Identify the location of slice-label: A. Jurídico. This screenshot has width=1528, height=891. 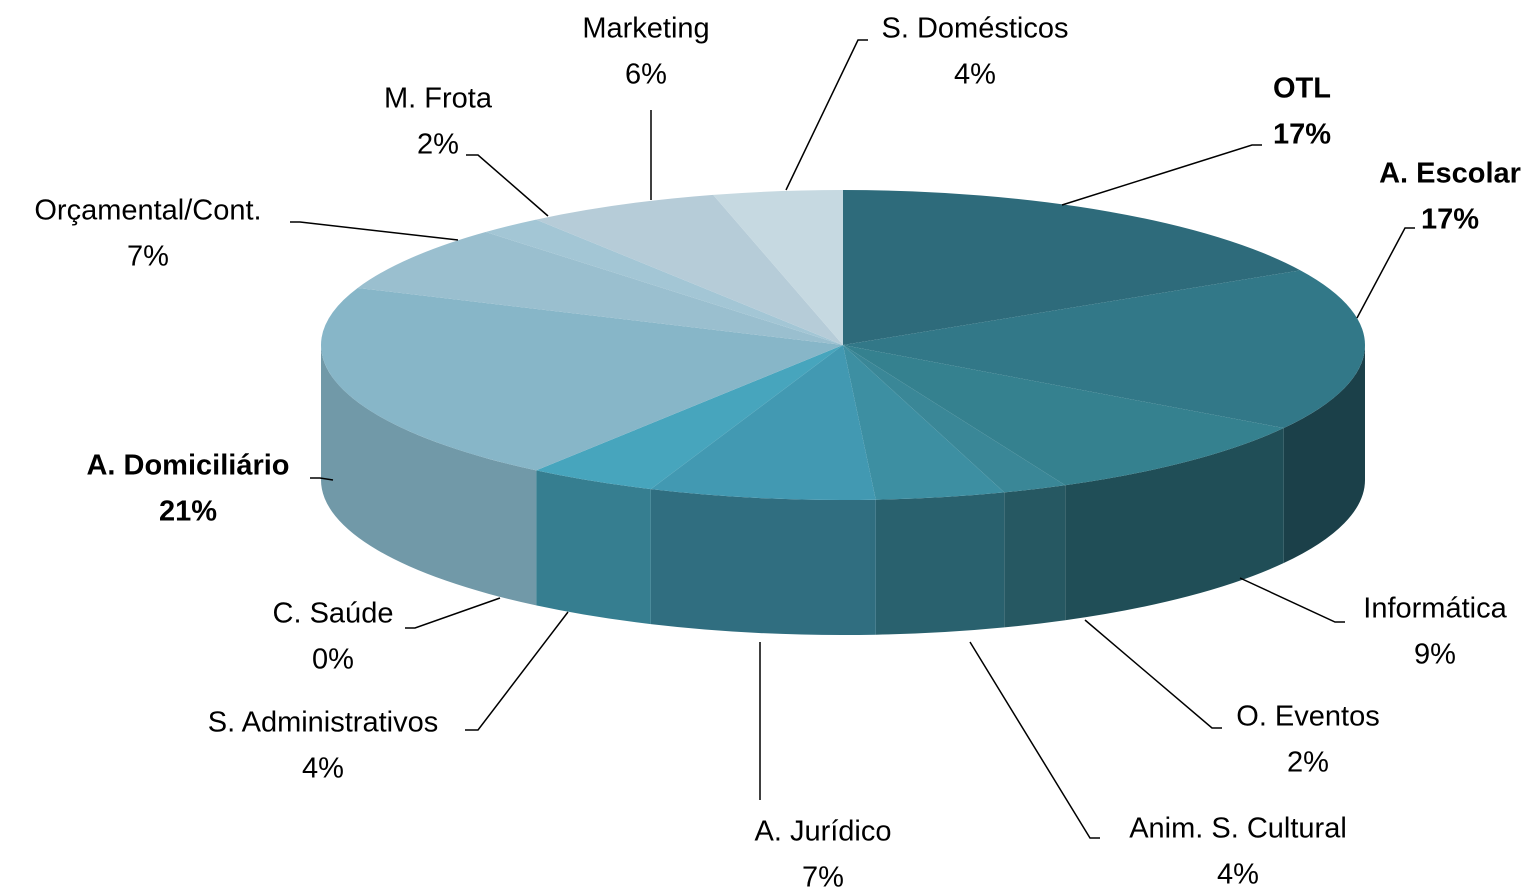
(823, 832).